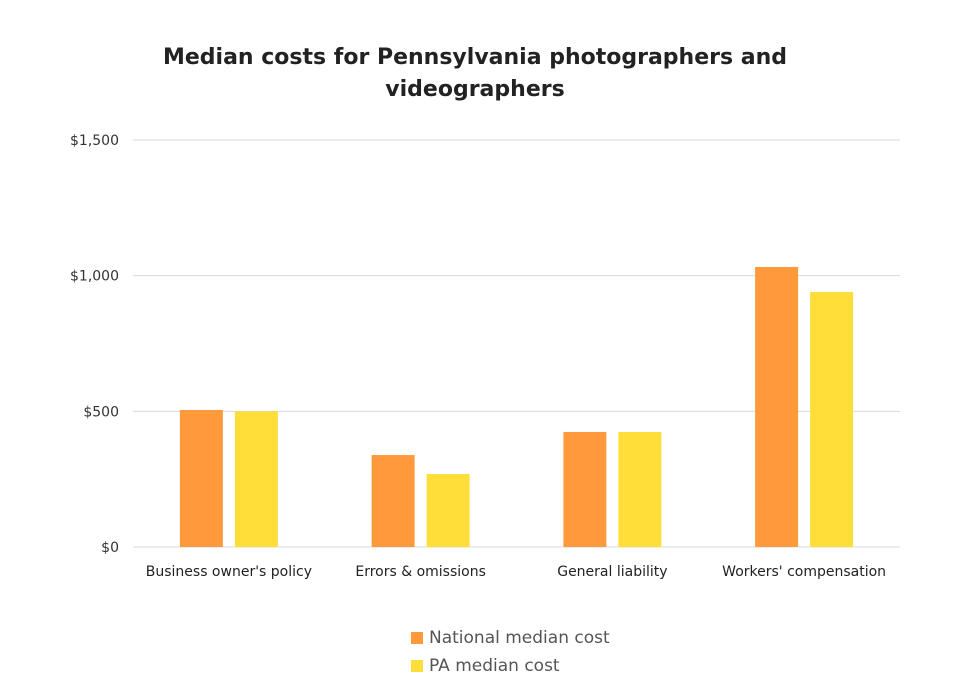  Describe the element at coordinates (94, 277) in the screenshot. I see `y-tick-label: $1,000` at that location.